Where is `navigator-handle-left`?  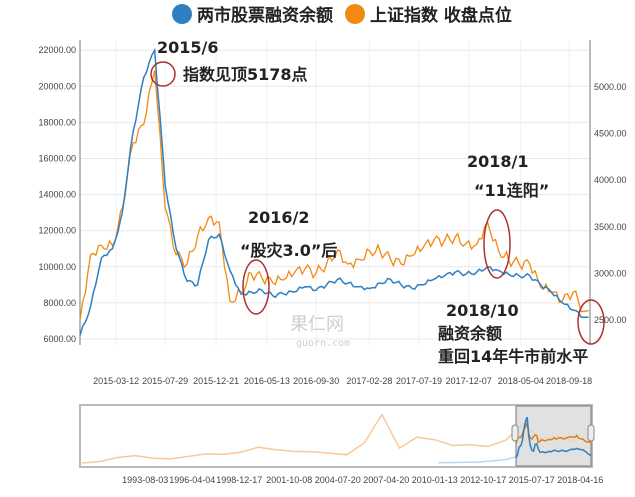 navigator-handle-left is located at coordinates (515, 433).